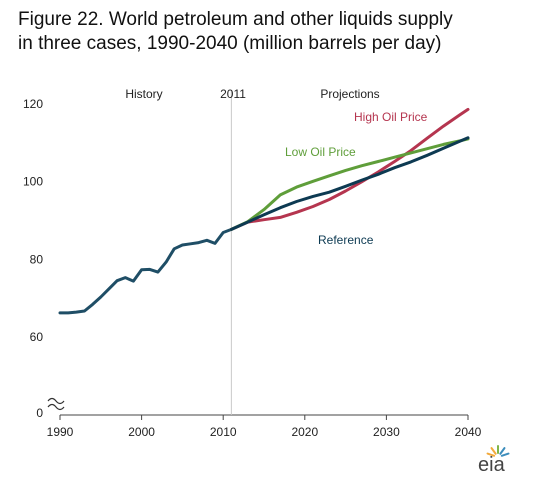 The width and height of the screenshot is (535, 487). Describe the element at coordinates (356, 178) in the screenshot. I see `series-labels: High Oil Price Low Oil Price Reference` at that location.